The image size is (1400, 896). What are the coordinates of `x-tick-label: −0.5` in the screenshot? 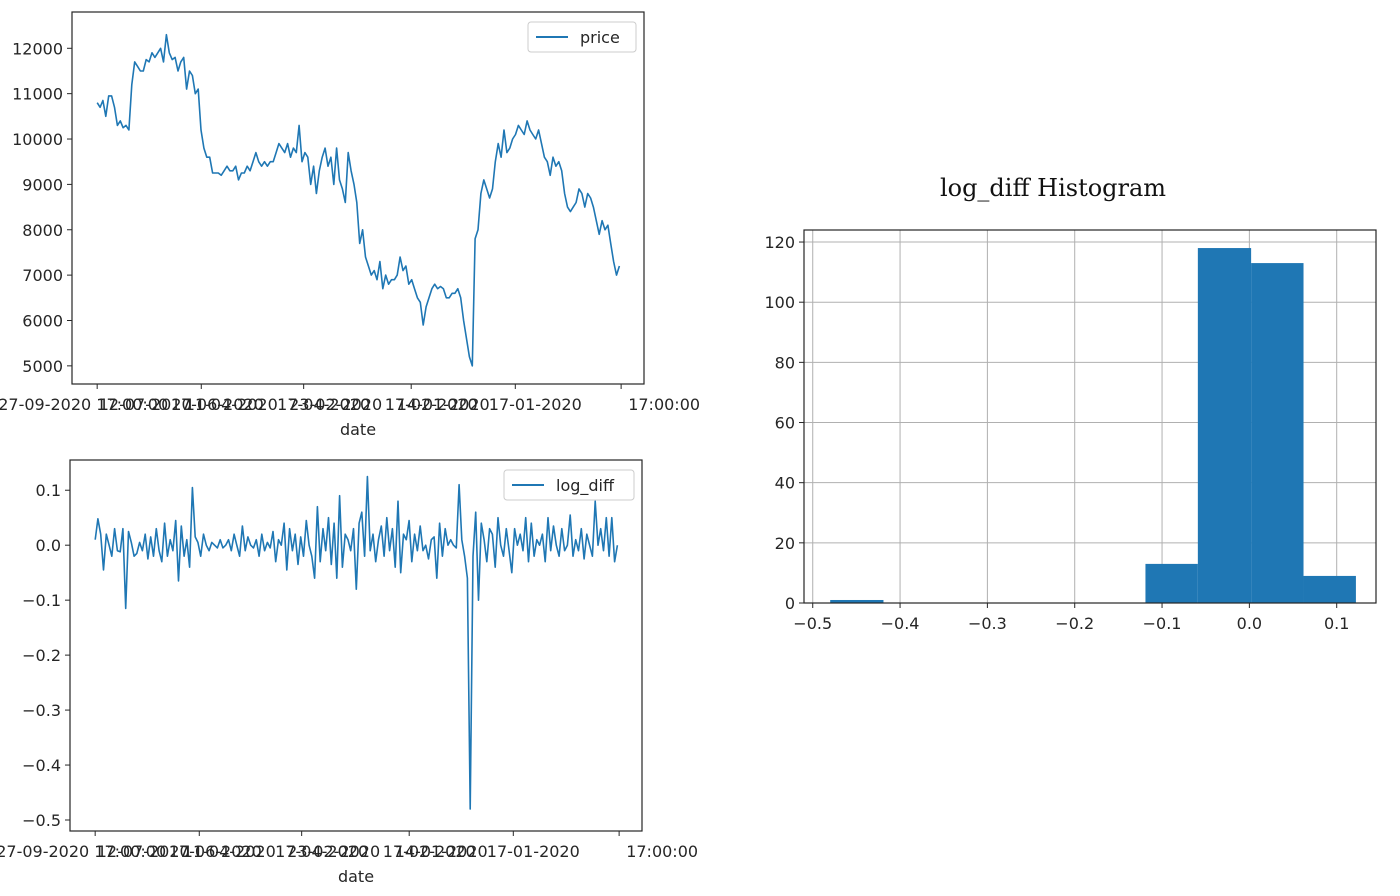 It's located at (812, 623).